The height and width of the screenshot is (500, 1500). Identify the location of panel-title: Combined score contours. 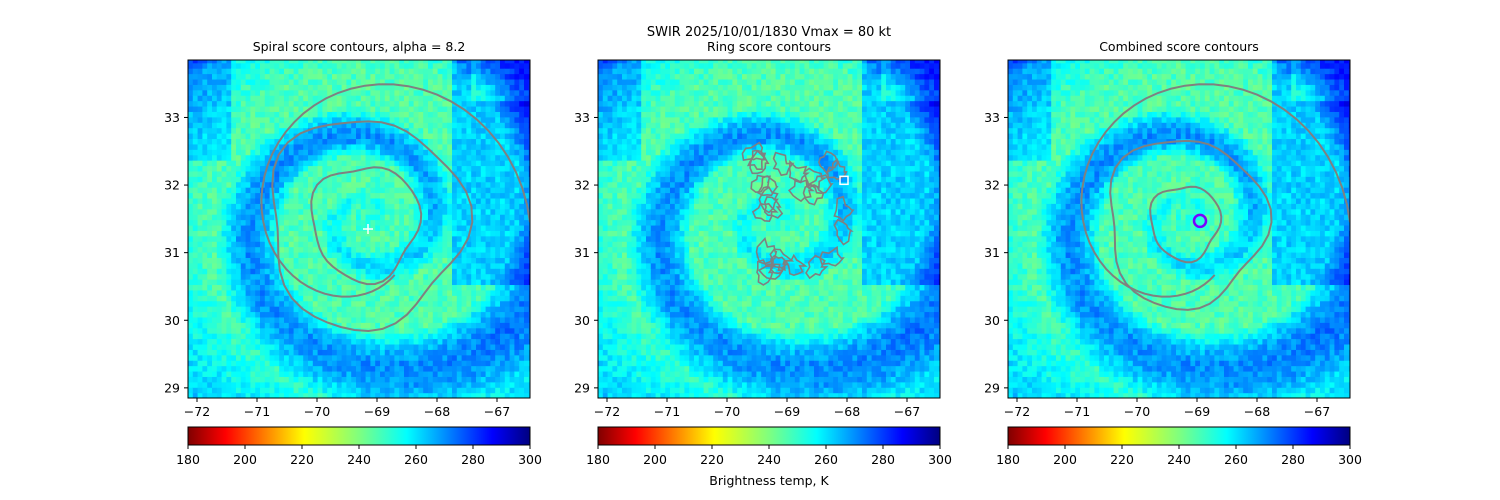
(1179, 46).